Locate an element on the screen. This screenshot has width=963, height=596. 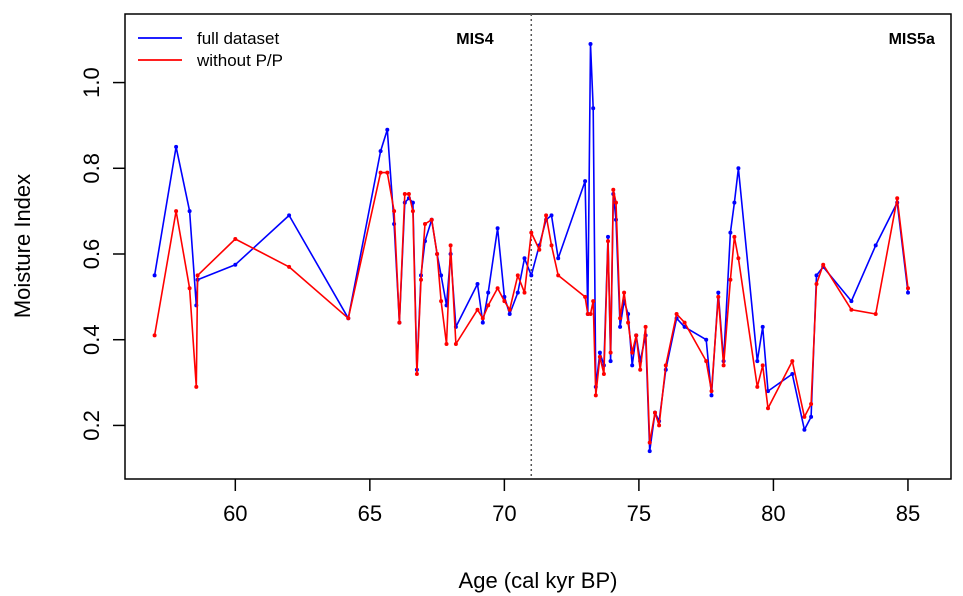
y-tick-label: 0.6 is located at coordinates (91, 254).